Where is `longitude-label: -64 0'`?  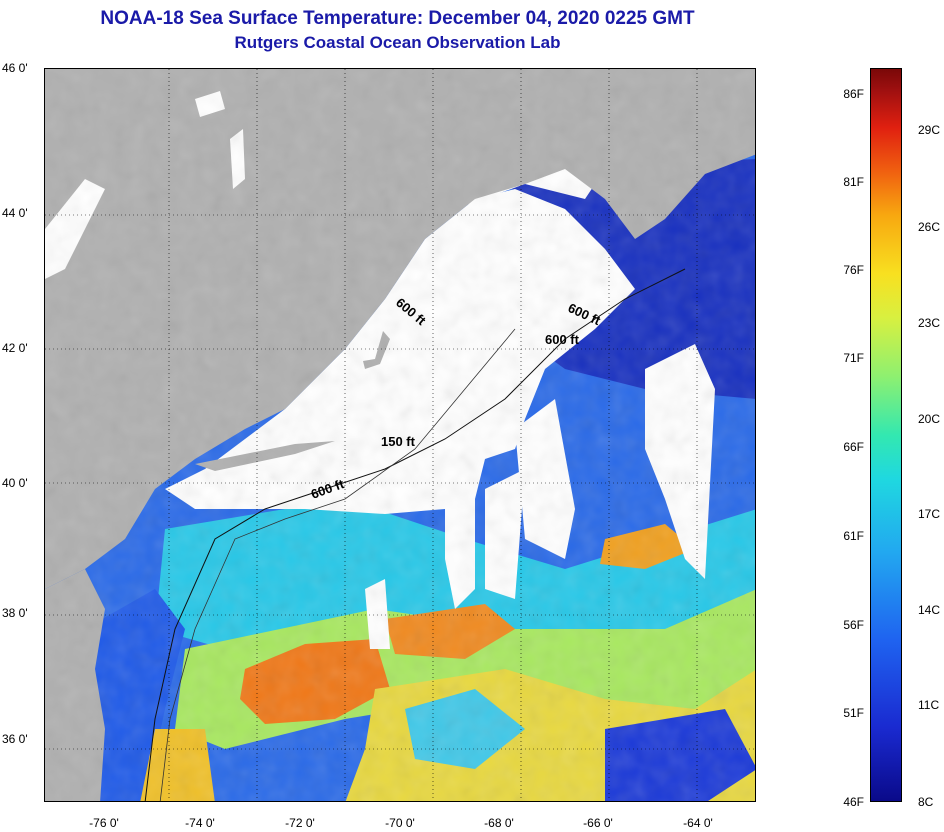
longitude-label: -64 0' is located at coordinates (698, 823).